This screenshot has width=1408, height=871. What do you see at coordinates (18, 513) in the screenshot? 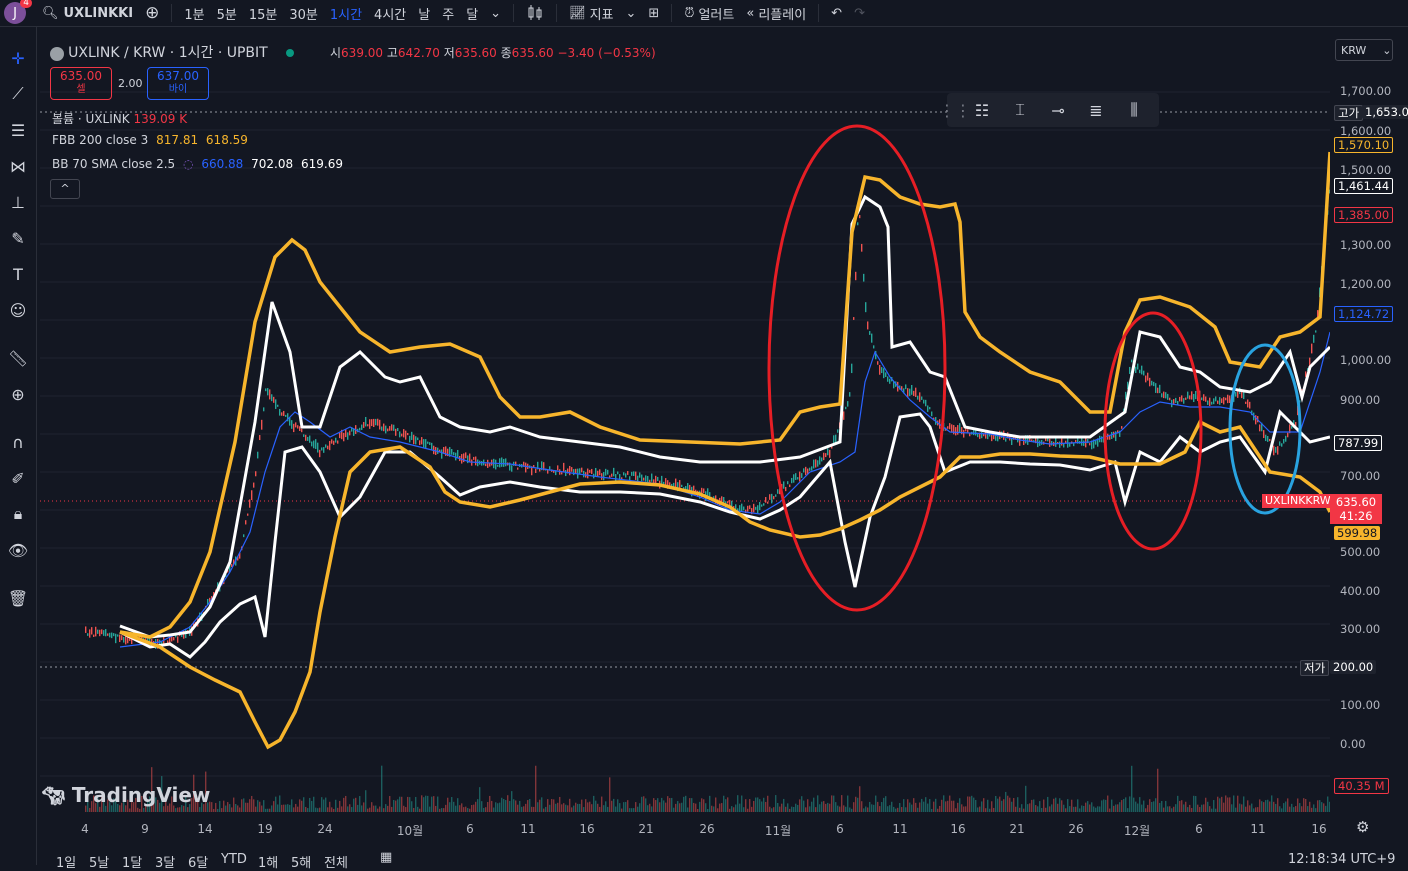
I see `lock-icon: 🔒︎` at bounding box center [18, 513].